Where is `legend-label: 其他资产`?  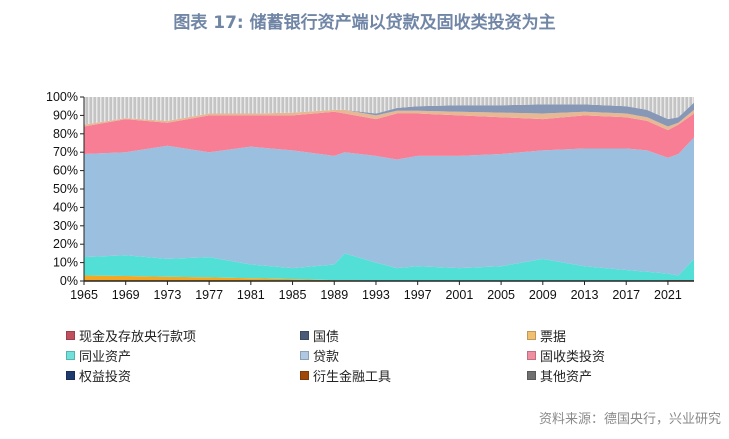
legend-label: 其他资产 is located at coordinates (566, 377).